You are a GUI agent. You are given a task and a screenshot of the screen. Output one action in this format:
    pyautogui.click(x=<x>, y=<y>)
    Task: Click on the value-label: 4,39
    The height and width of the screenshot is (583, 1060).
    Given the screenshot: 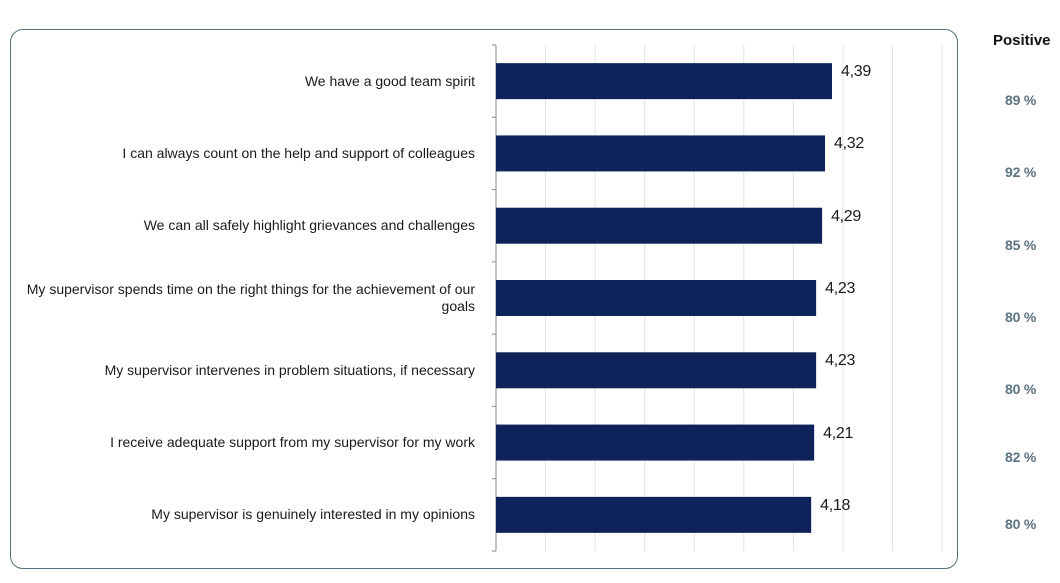 What is the action you would take?
    pyautogui.click(x=855, y=72)
    